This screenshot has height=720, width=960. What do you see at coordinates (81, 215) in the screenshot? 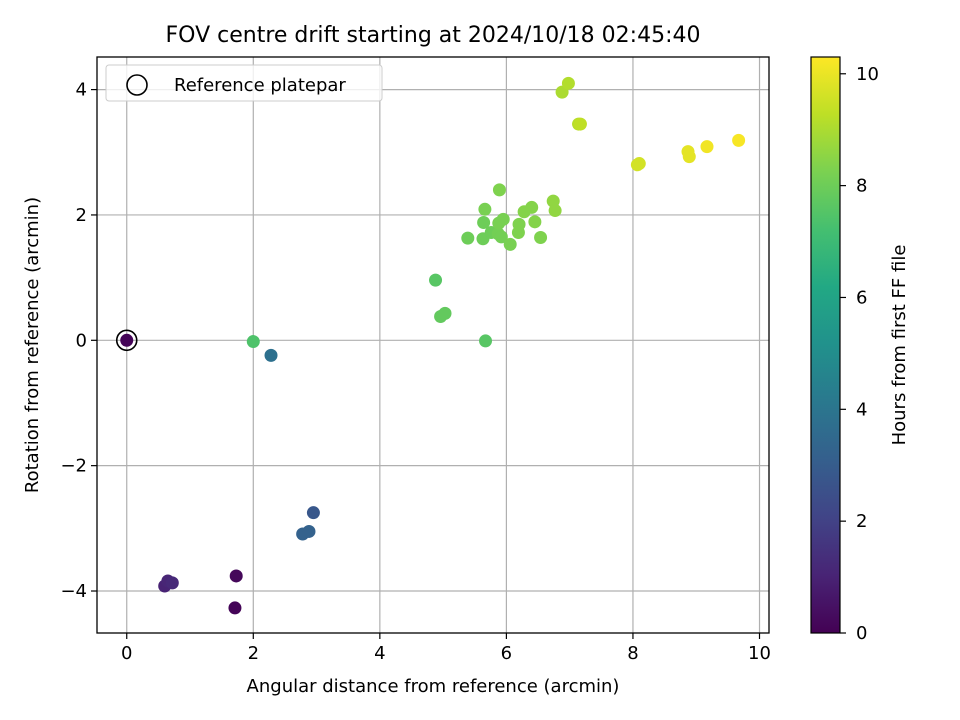
I see `y-tick-label: 2` at bounding box center [81, 215].